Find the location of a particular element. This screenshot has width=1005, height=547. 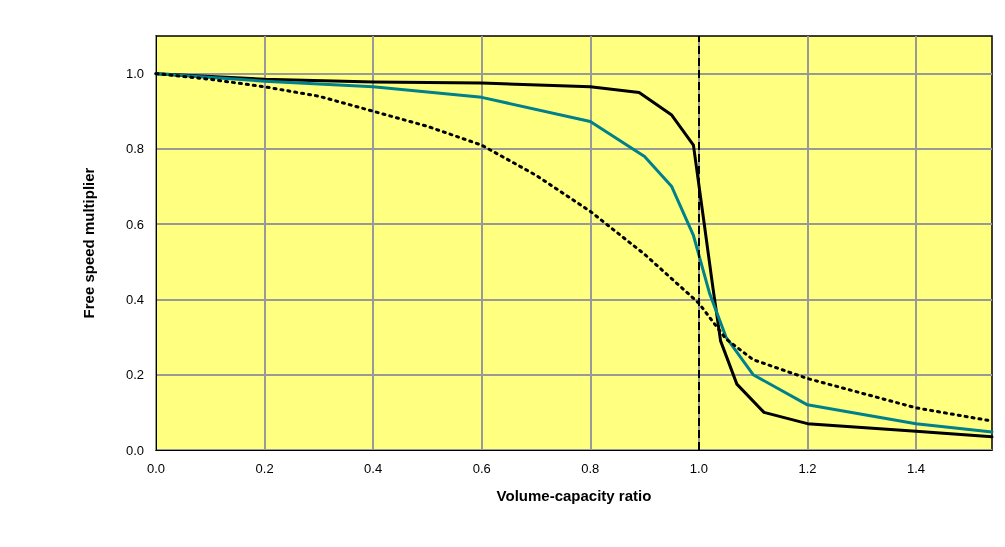

x-tick-label: 1.2 is located at coordinates (807, 468).